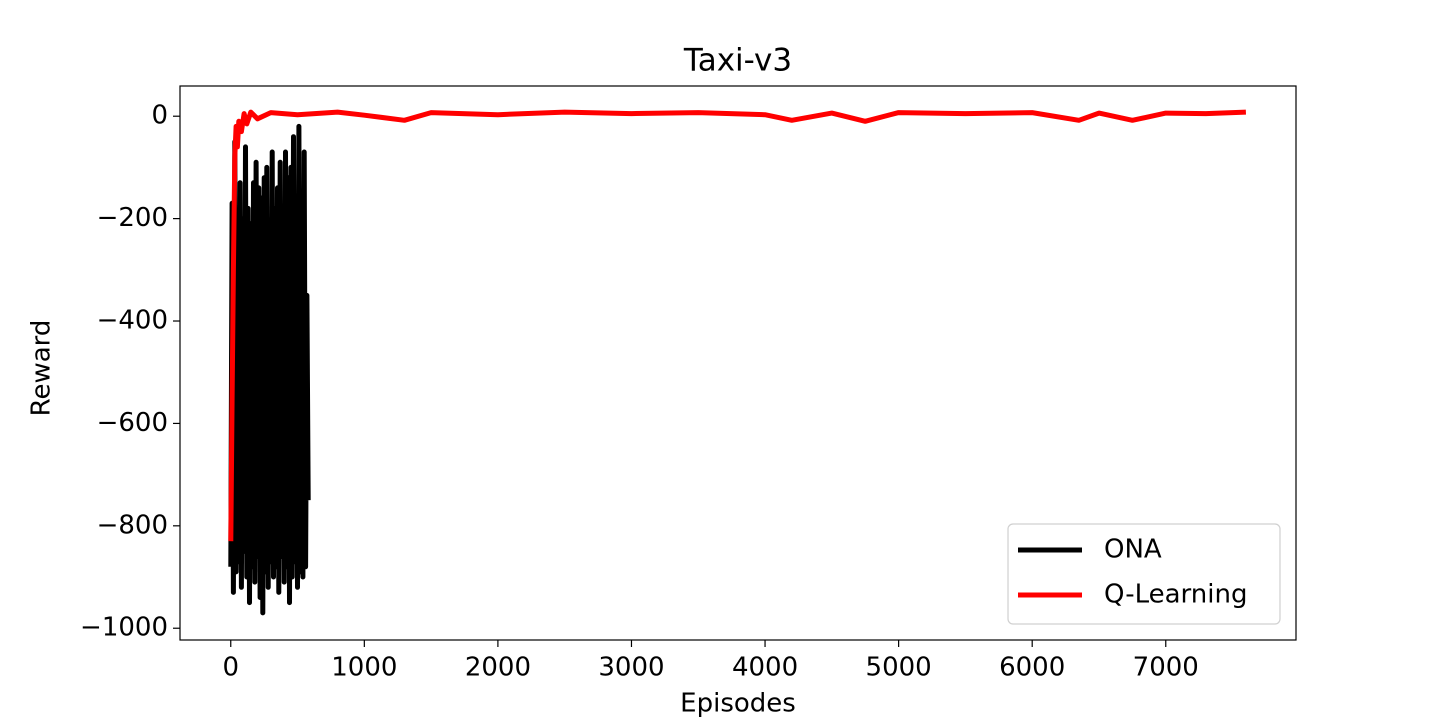 The height and width of the screenshot is (724, 1440). Describe the element at coordinates (737, 61) in the screenshot. I see `chart-title: Taxi-v3` at that location.